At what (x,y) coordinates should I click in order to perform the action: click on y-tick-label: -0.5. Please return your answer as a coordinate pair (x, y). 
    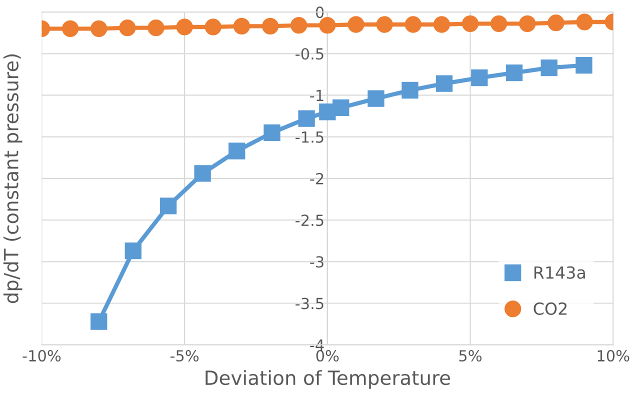
    Looking at the image, I should click on (310, 54).